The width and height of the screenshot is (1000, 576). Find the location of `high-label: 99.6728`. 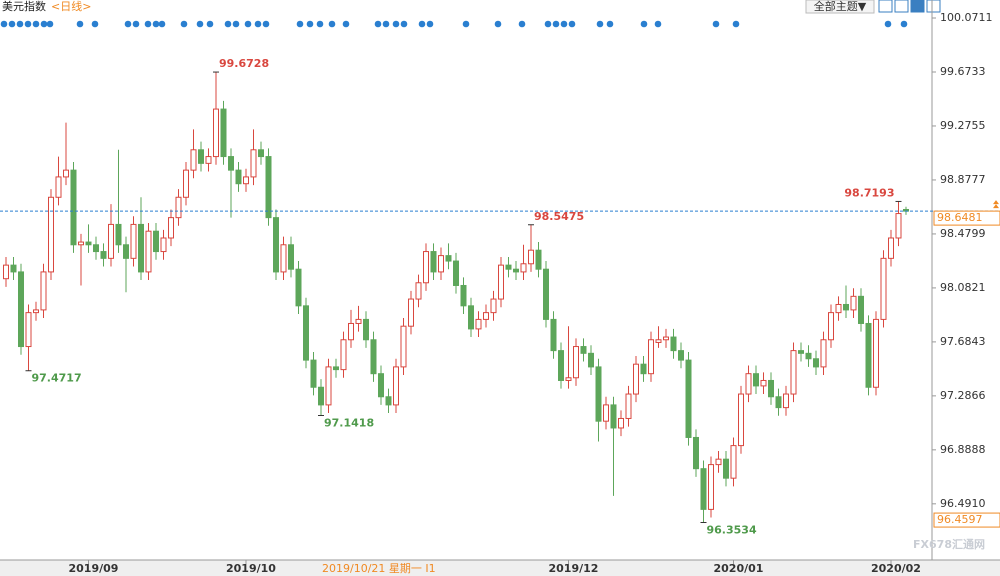

high-label: 99.6728 is located at coordinates (244, 63).